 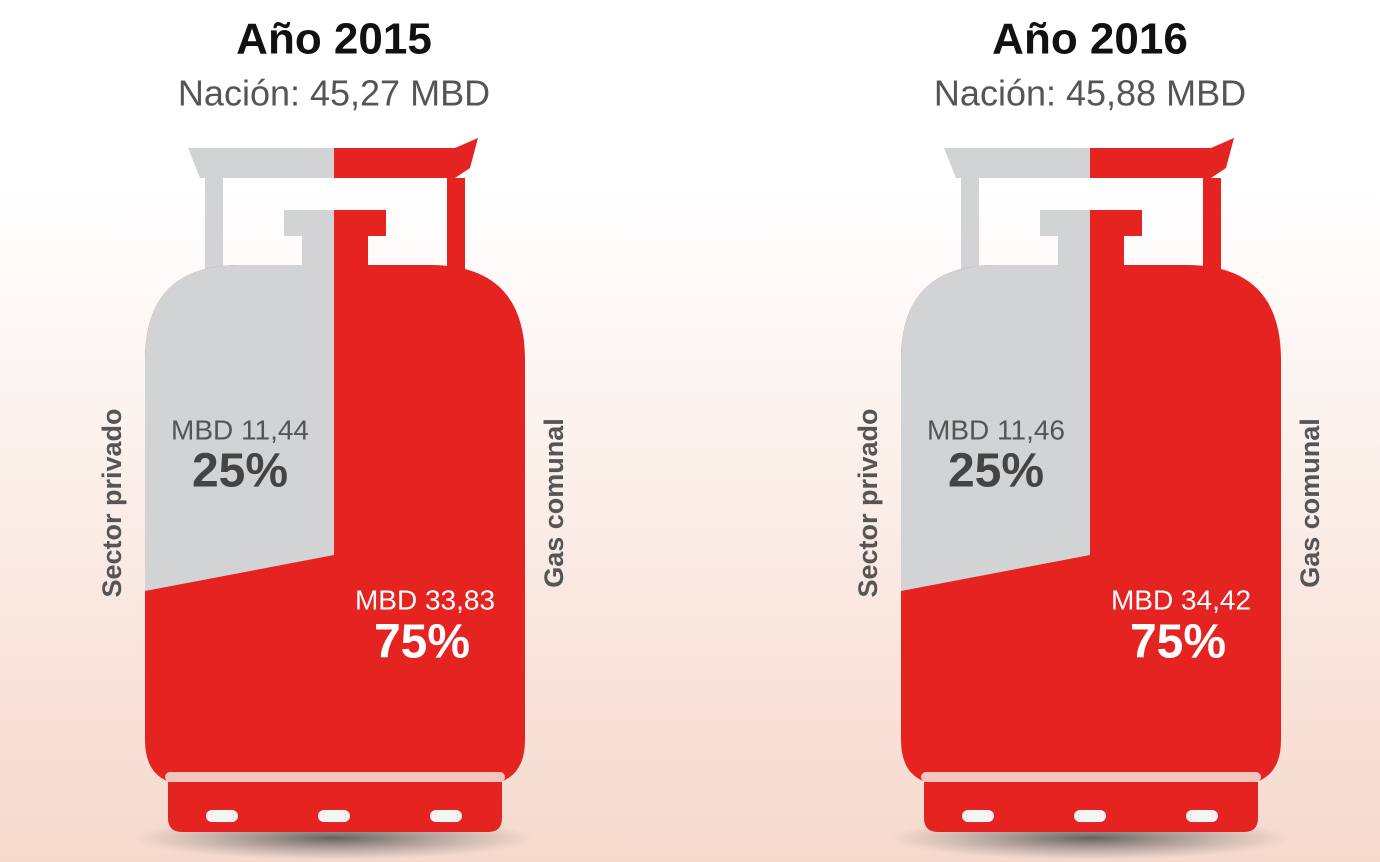 I want to click on segment-amount: MBD 11,44, so click(x=240, y=429).